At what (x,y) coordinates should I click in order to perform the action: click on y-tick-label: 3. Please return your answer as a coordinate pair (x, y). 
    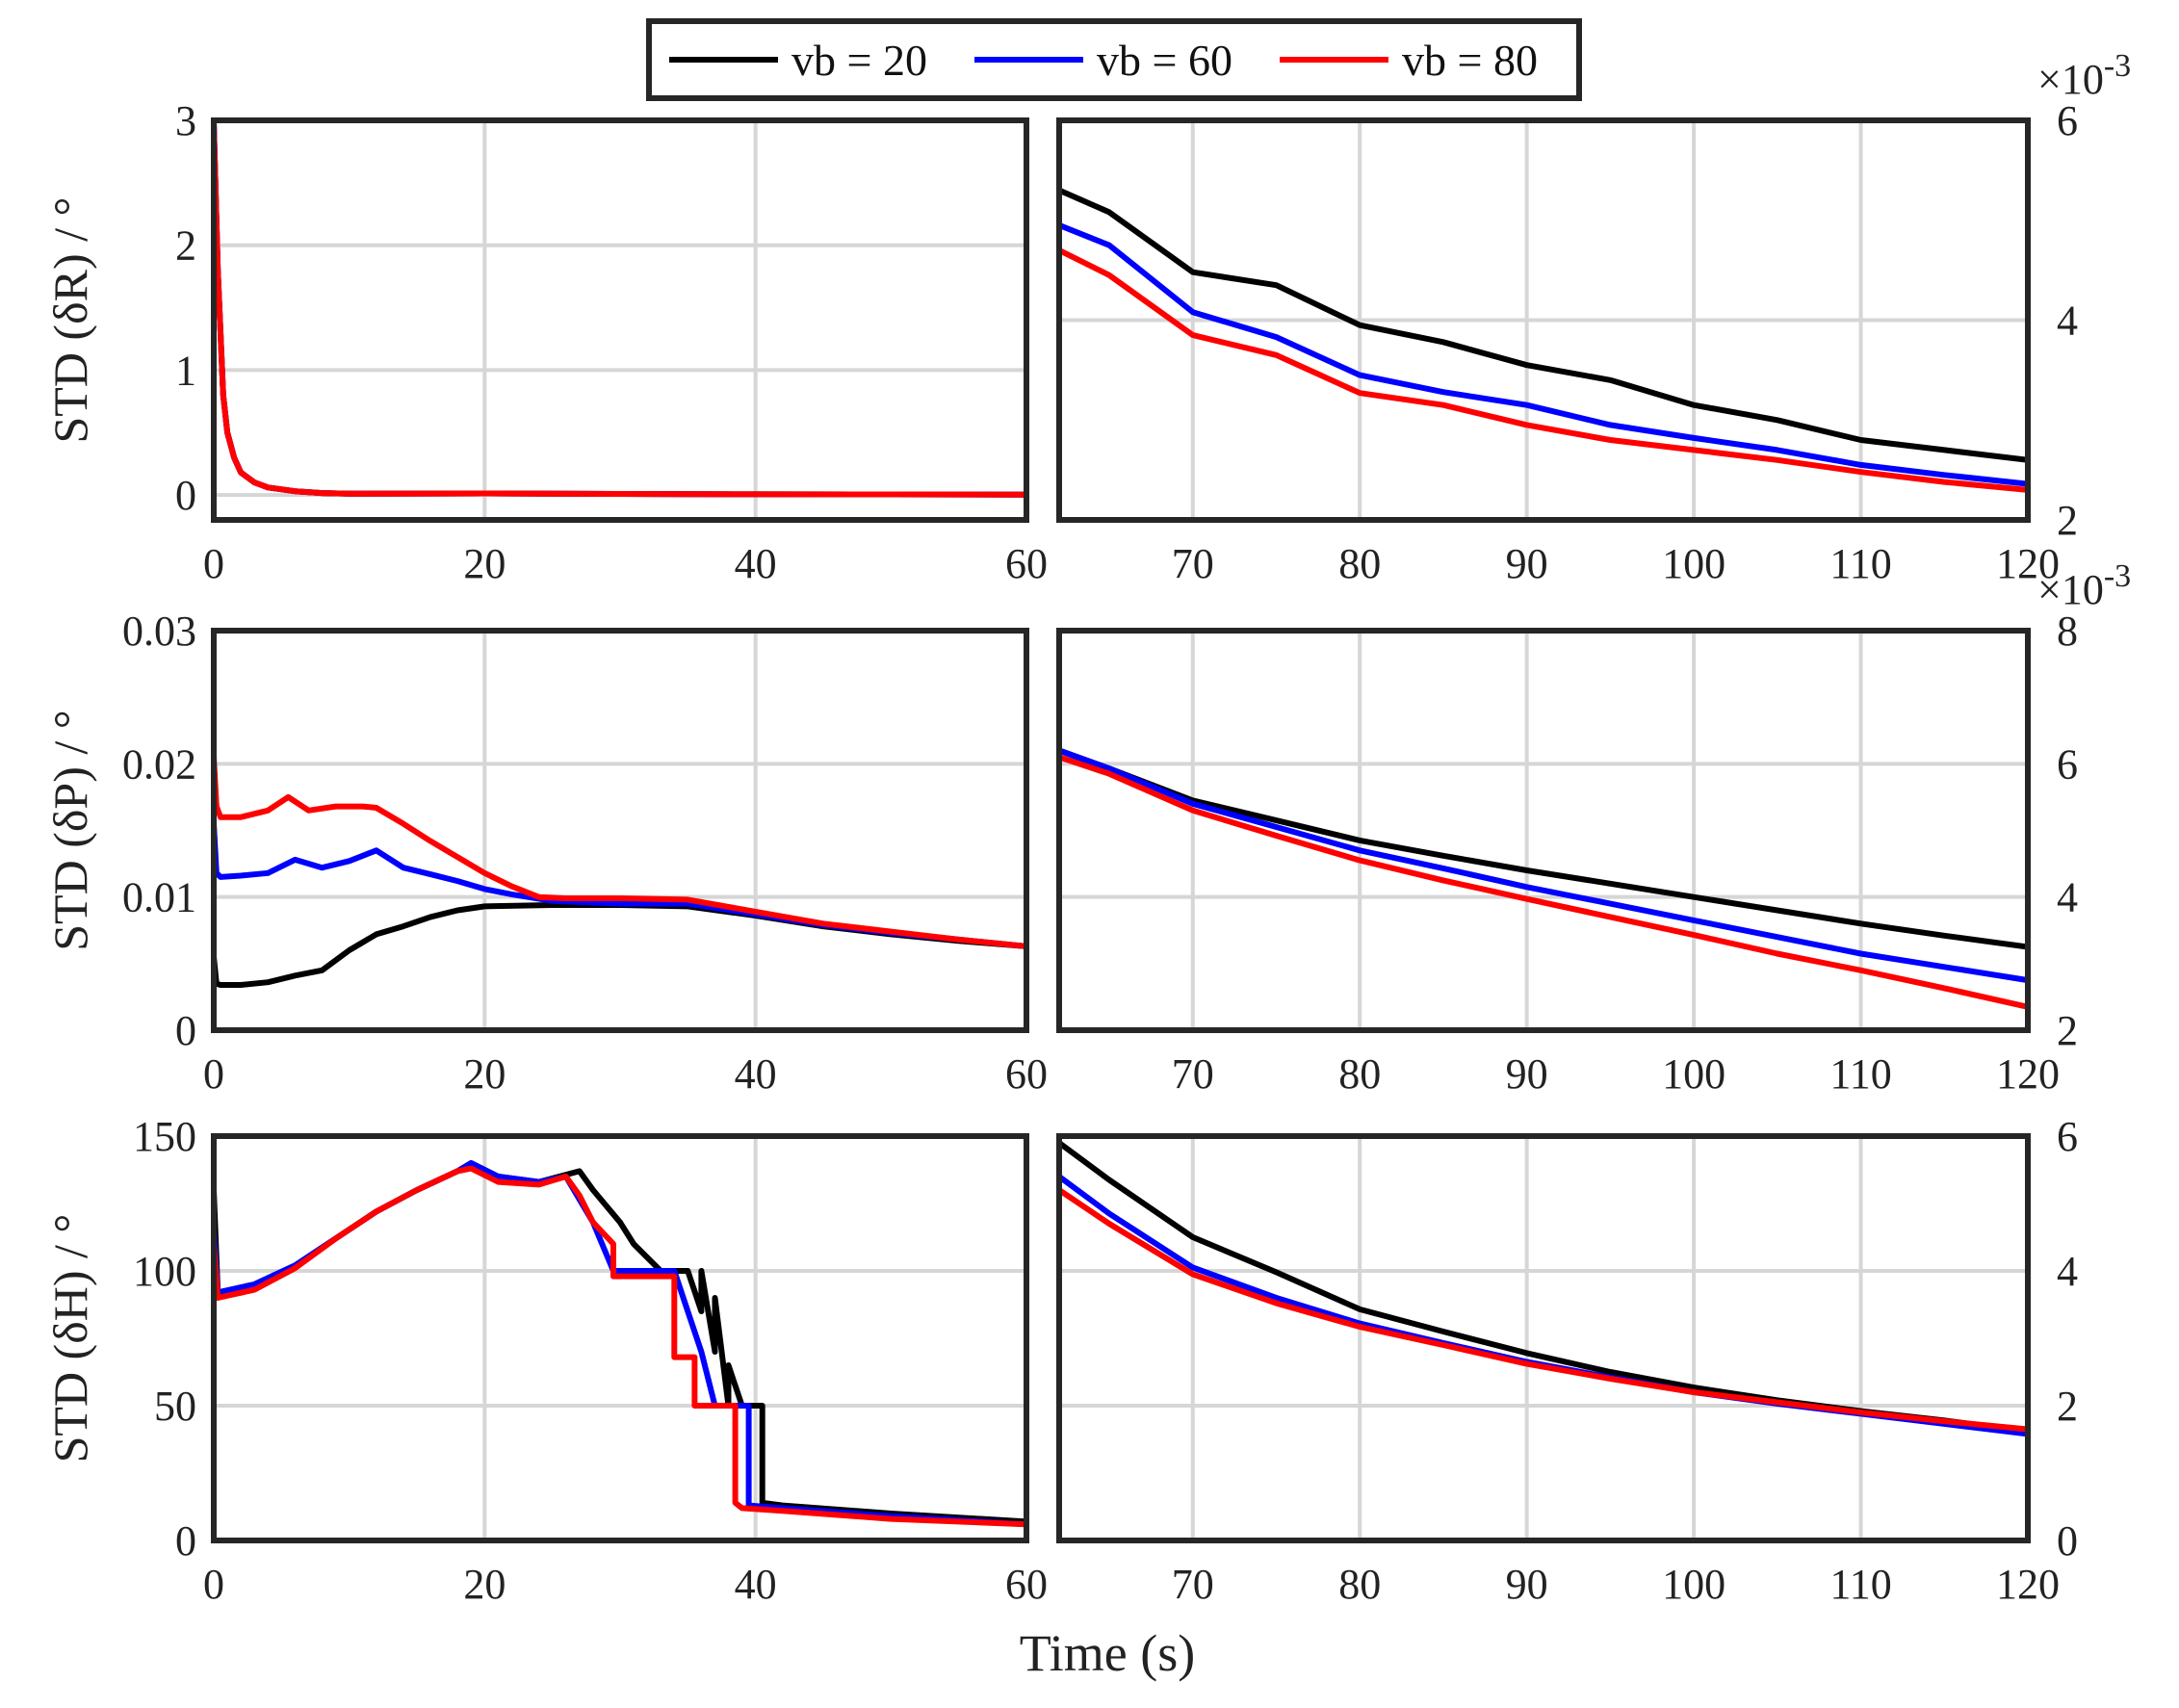
    Looking at the image, I should click on (185, 120).